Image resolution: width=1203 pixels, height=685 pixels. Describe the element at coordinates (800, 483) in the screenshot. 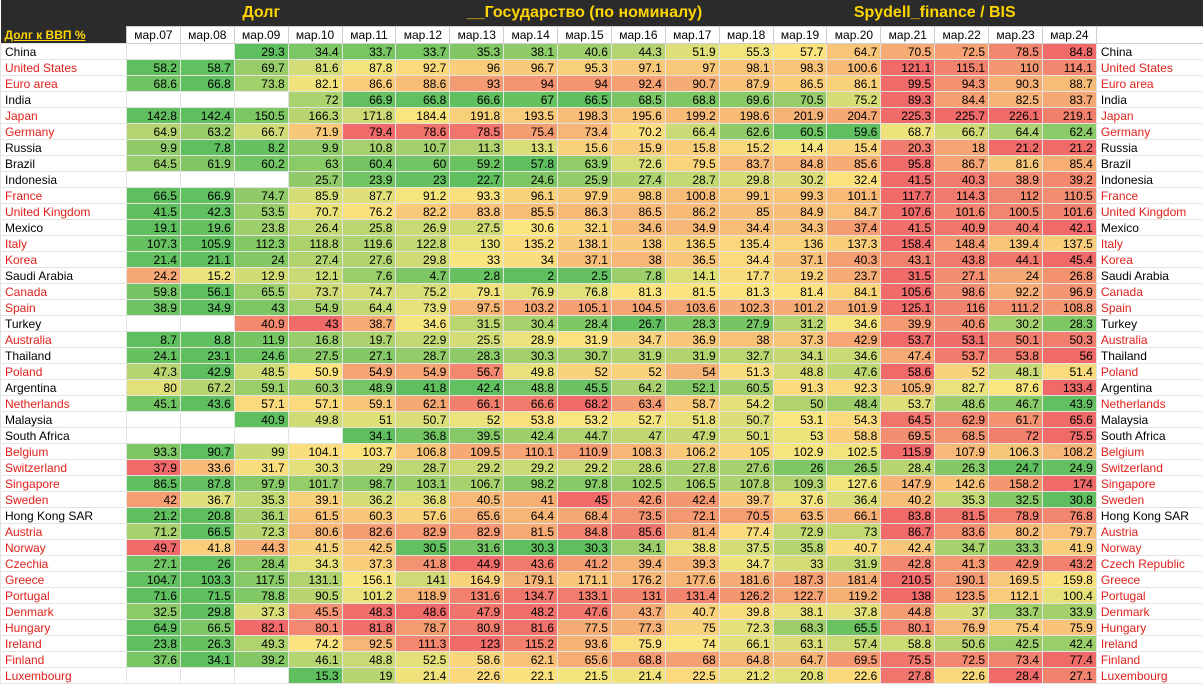

I see `heatmap-cell: 109.3` at that location.